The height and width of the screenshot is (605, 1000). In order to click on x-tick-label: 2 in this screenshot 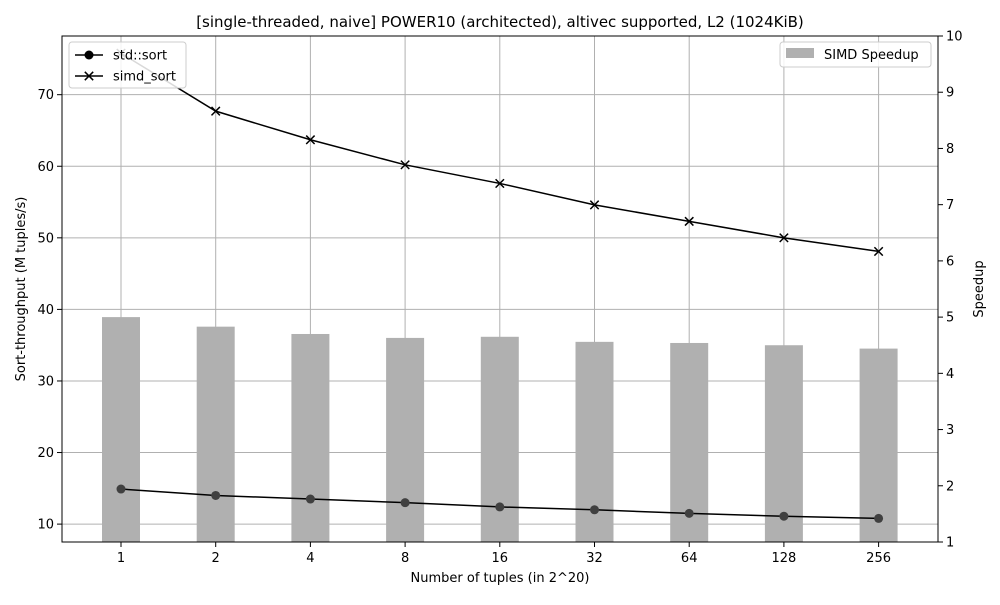, I will do `click(216, 558)`.